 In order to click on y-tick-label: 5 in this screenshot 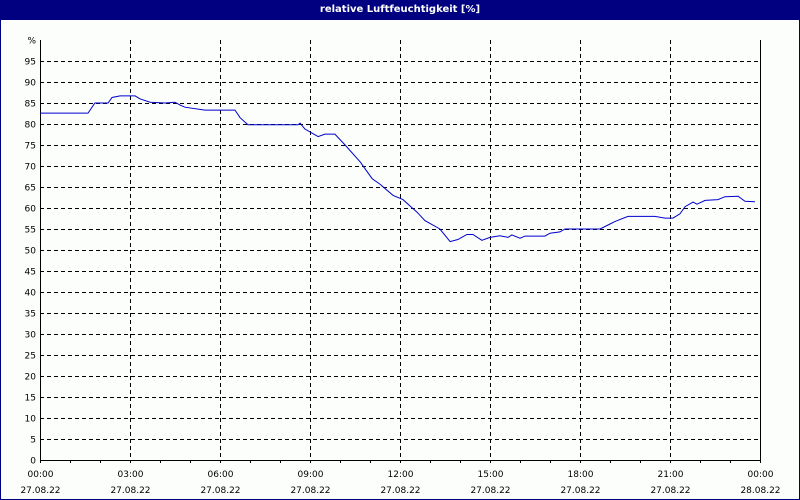, I will do `click(33, 441)`.